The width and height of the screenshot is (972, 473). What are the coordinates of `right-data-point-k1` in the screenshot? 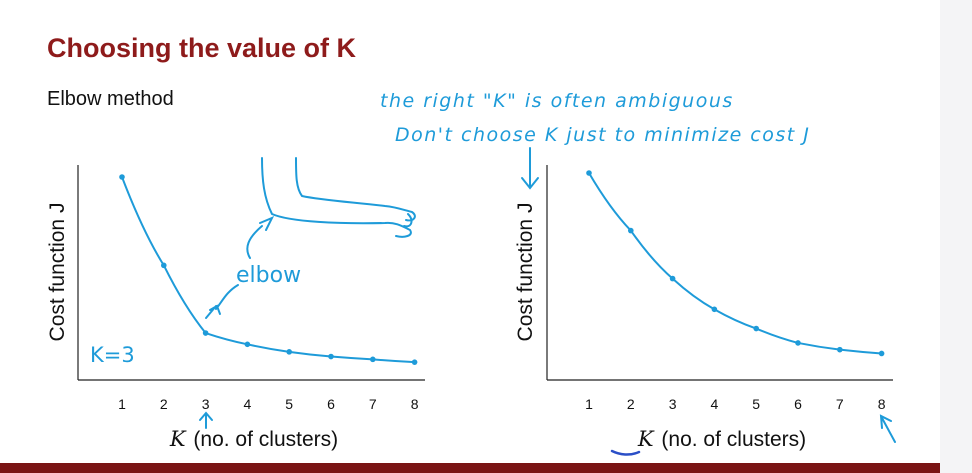 It's located at (589, 173).